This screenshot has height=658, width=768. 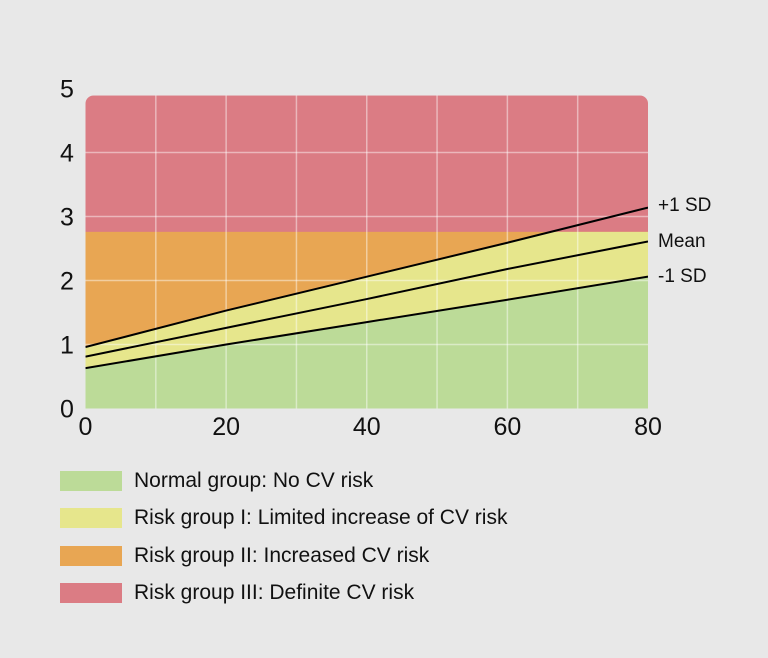 I want to click on legend-item-risk-3: Risk group III: Definite CV risk, so click(x=283, y=594).